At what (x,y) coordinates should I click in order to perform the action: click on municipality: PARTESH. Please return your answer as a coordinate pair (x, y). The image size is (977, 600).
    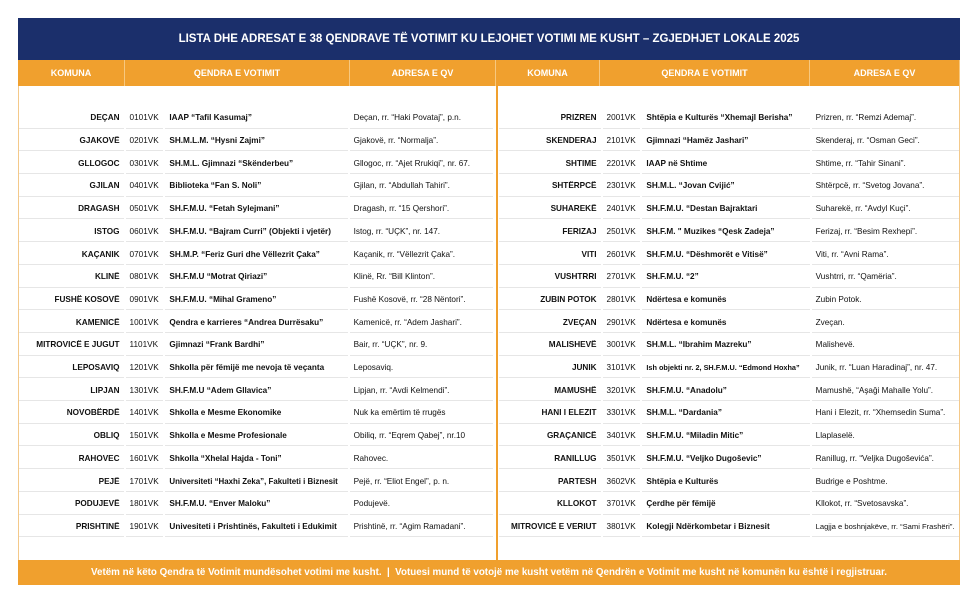
    Looking at the image, I should click on (549, 481).